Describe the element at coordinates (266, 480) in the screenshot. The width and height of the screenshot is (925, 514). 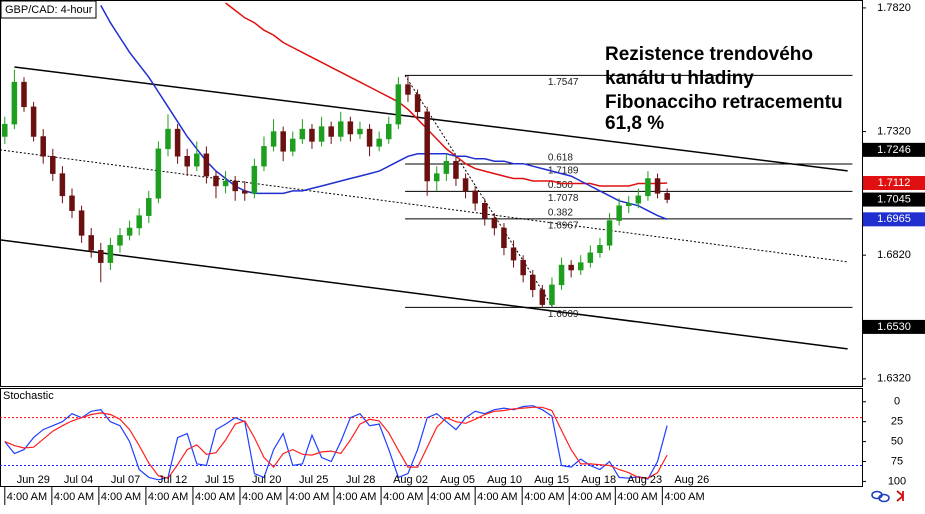
I see `x-tick-label: Jul 20` at that location.